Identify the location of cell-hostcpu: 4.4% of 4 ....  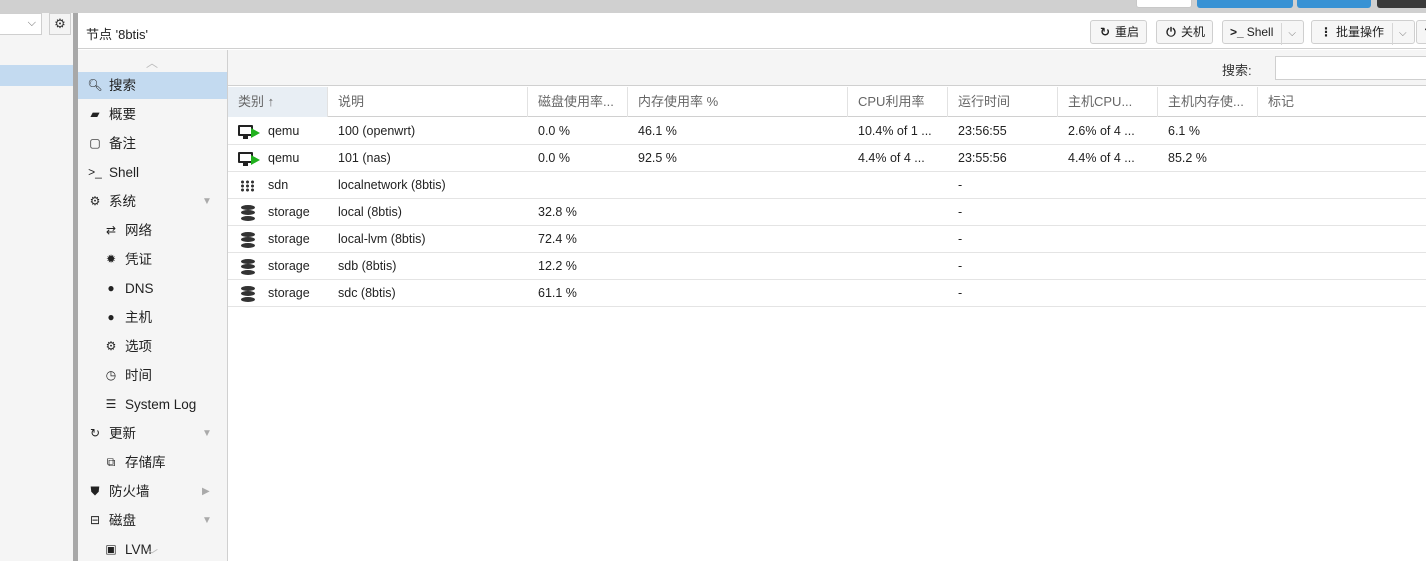
(1101, 158).